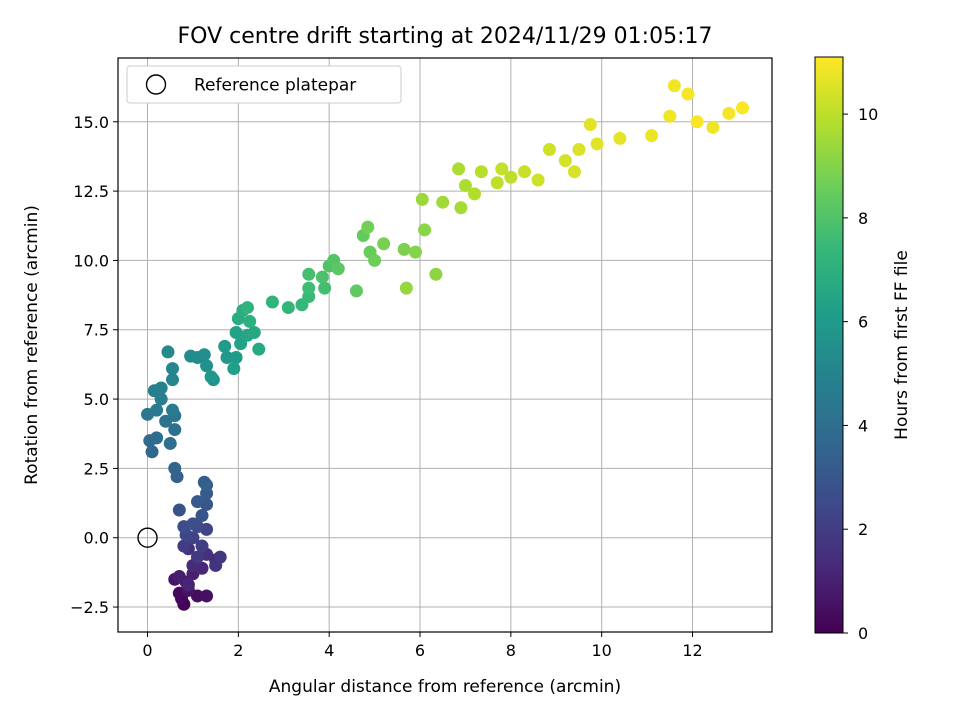 The height and width of the screenshot is (720, 960). I want to click on x-axis-ticks: 0 2 4 6 8 10 12, so click(422, 646).